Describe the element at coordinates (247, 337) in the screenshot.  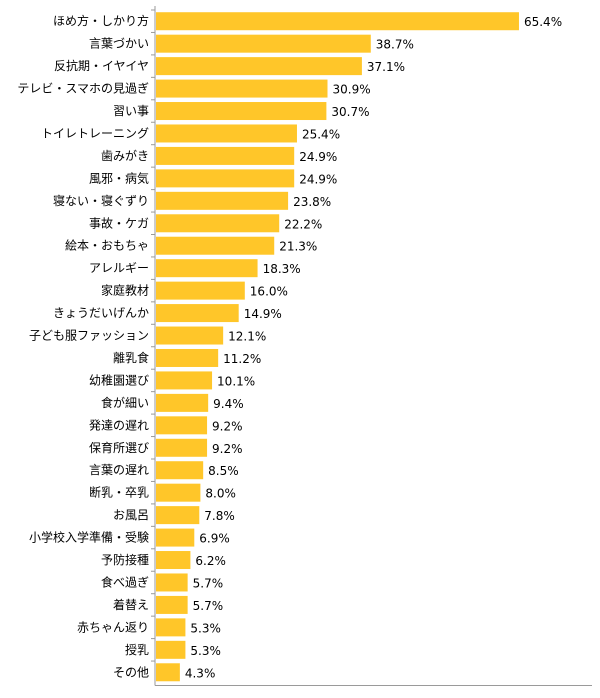
I see `value-label: 12.1%` at that location.